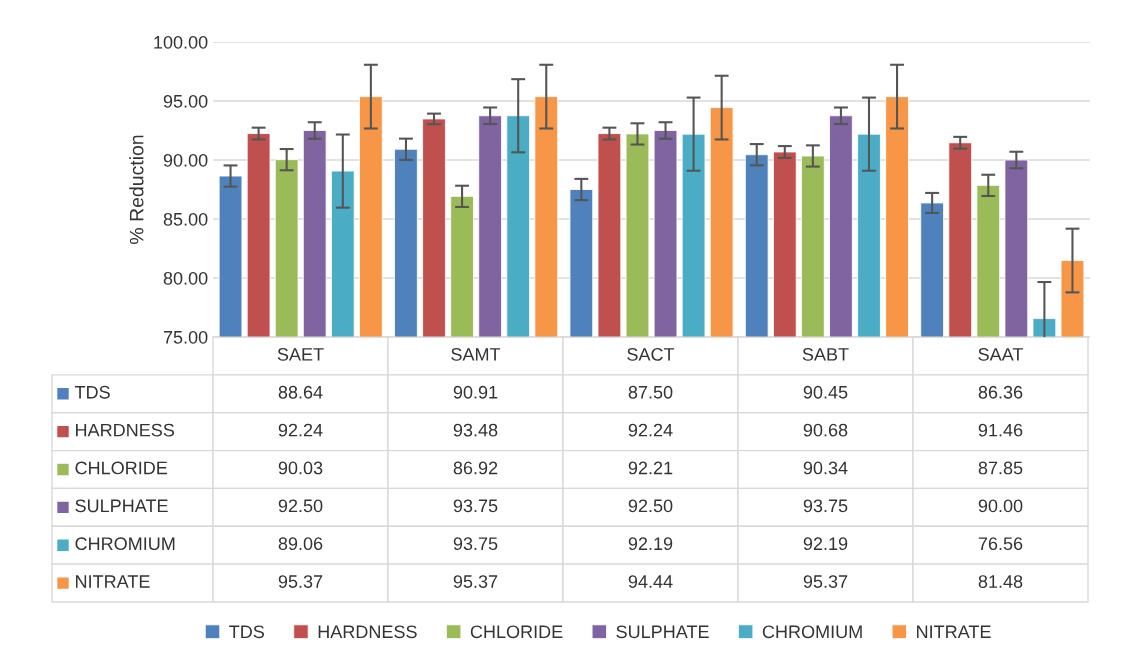 The height and width of the screenshot is (668, 1129). I want to click on data-label: 92.21, so click(650, 468).